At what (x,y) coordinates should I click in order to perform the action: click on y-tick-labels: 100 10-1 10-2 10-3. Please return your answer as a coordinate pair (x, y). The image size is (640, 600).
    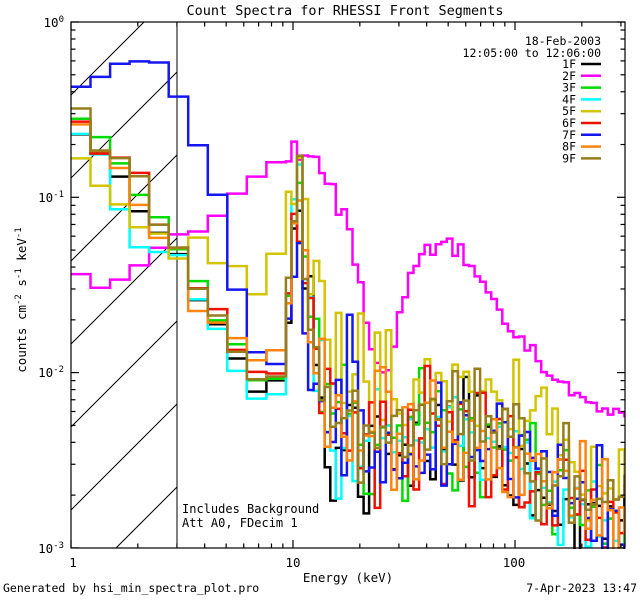
    Looking at the image, I should click on (51, 285).